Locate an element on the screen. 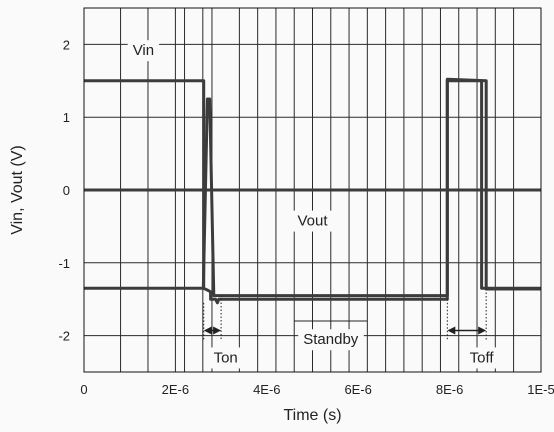 The image size is (554, 432). y-tick-label: 0 is located at coordinates (66, 190).